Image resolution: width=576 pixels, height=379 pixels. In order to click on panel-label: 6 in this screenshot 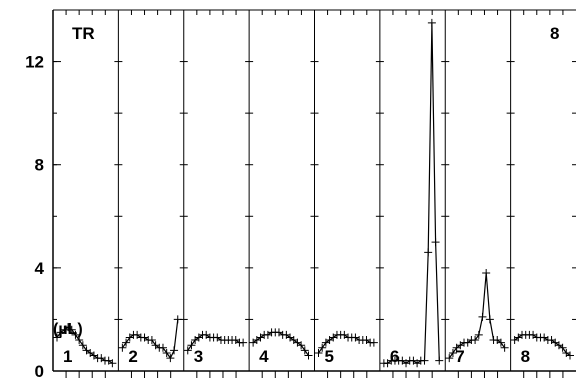, I will do `click(394, 356)`.